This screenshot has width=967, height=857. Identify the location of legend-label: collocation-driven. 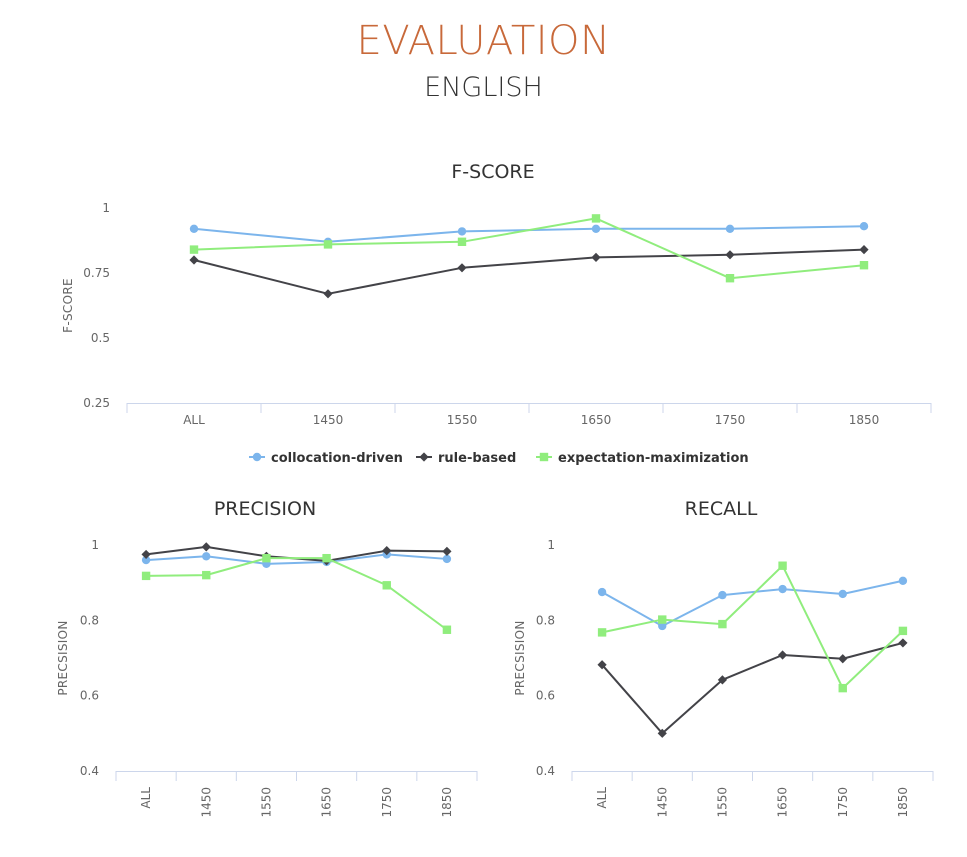
(337, 458).